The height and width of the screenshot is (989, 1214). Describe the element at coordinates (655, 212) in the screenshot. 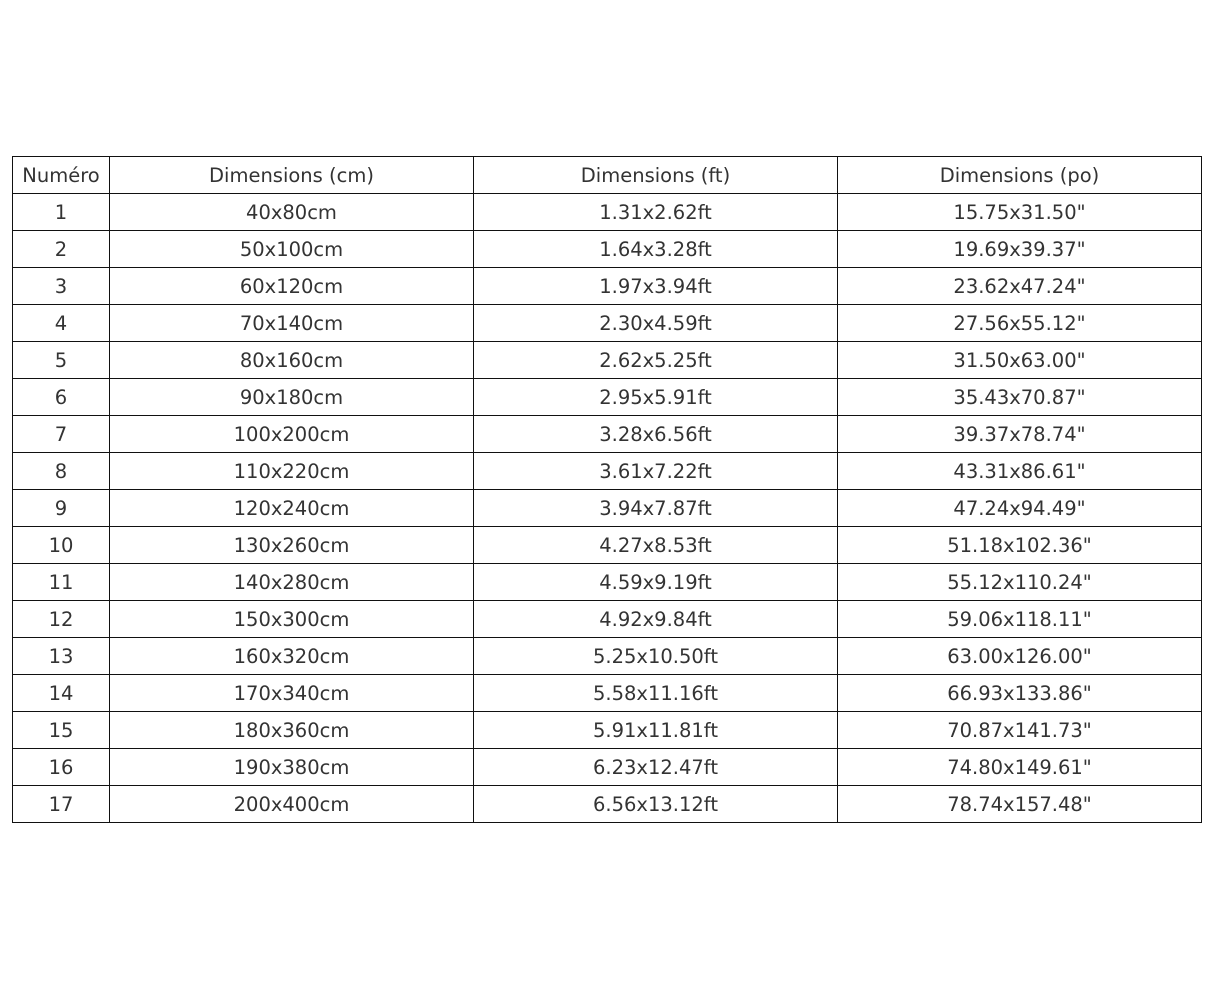

I see `cell-dimensions-ft: 1.31x2.62ft` at that location.